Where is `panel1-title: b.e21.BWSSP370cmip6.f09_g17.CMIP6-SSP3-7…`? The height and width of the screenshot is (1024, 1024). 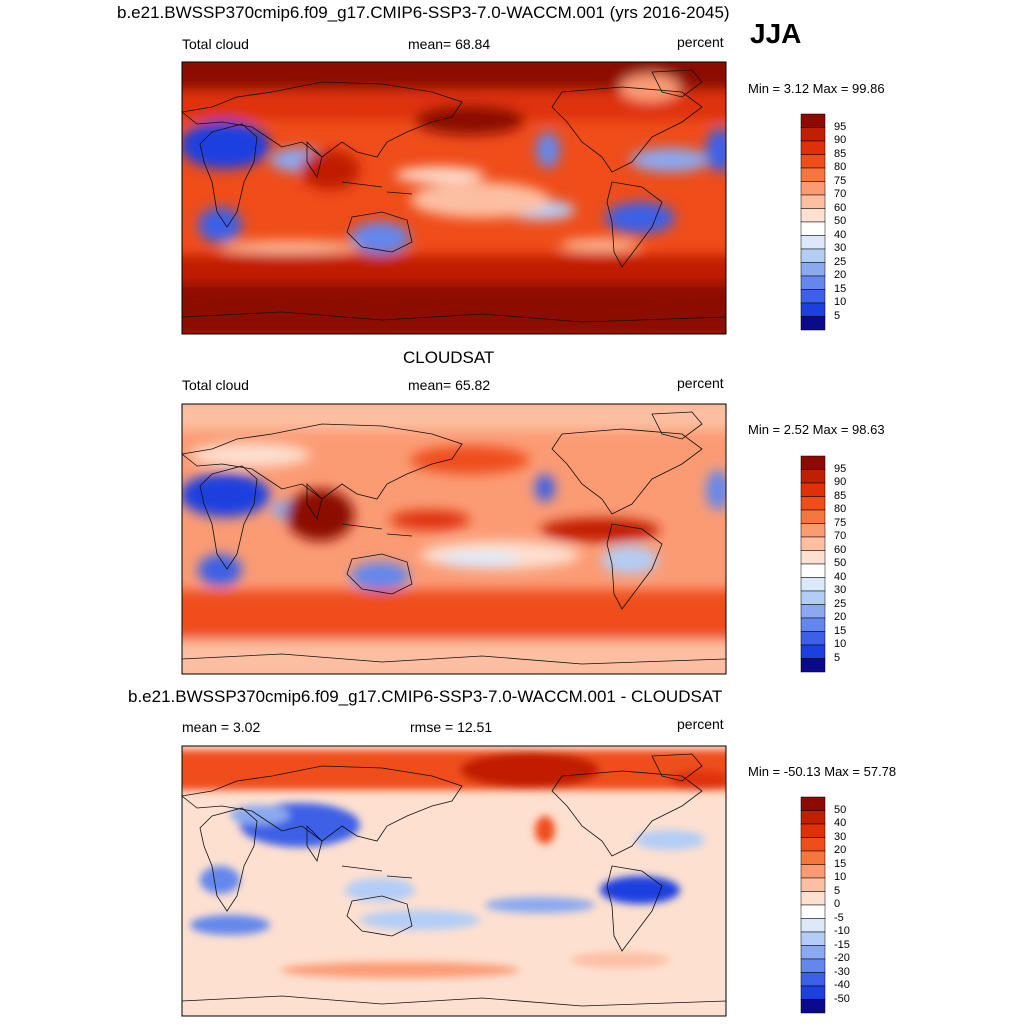 panel1-title: b.e21.BWSSP370cmip6.f09_g17.CMIP6-SSP3-7… is located at coordinates (423, 12).